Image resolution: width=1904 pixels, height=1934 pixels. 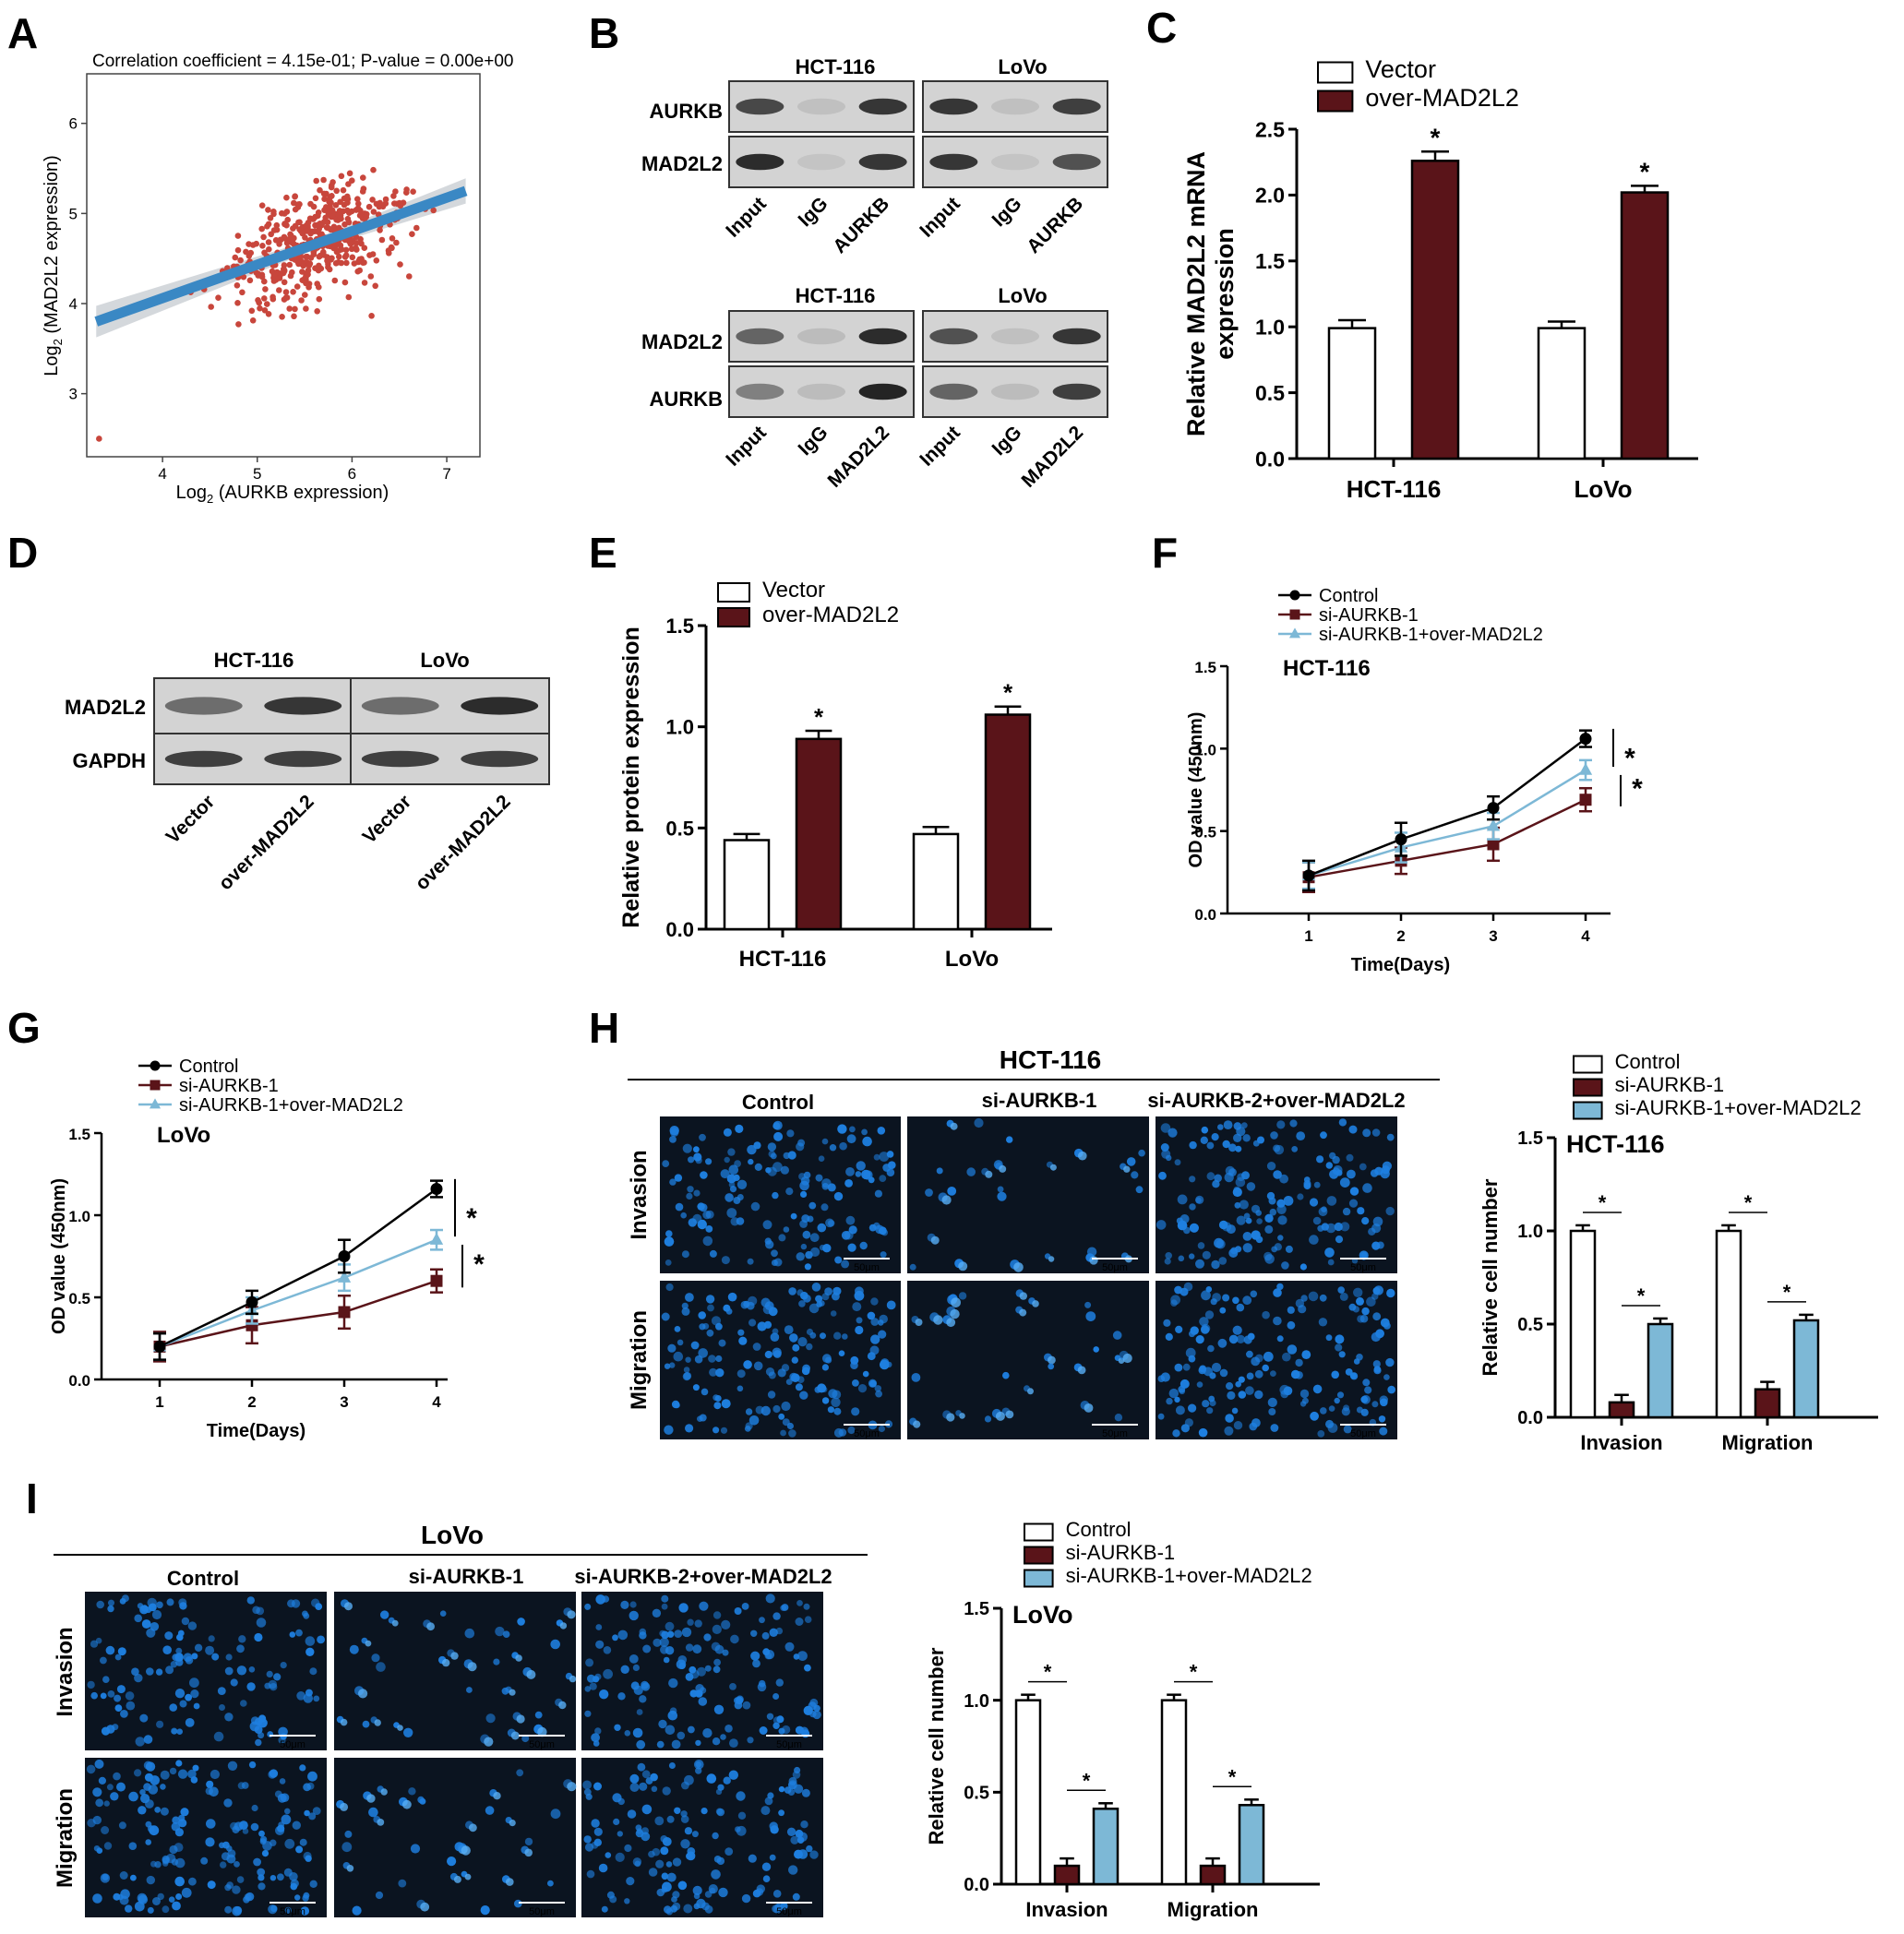 I want to click on bar, so click(x=1067, y=1875).